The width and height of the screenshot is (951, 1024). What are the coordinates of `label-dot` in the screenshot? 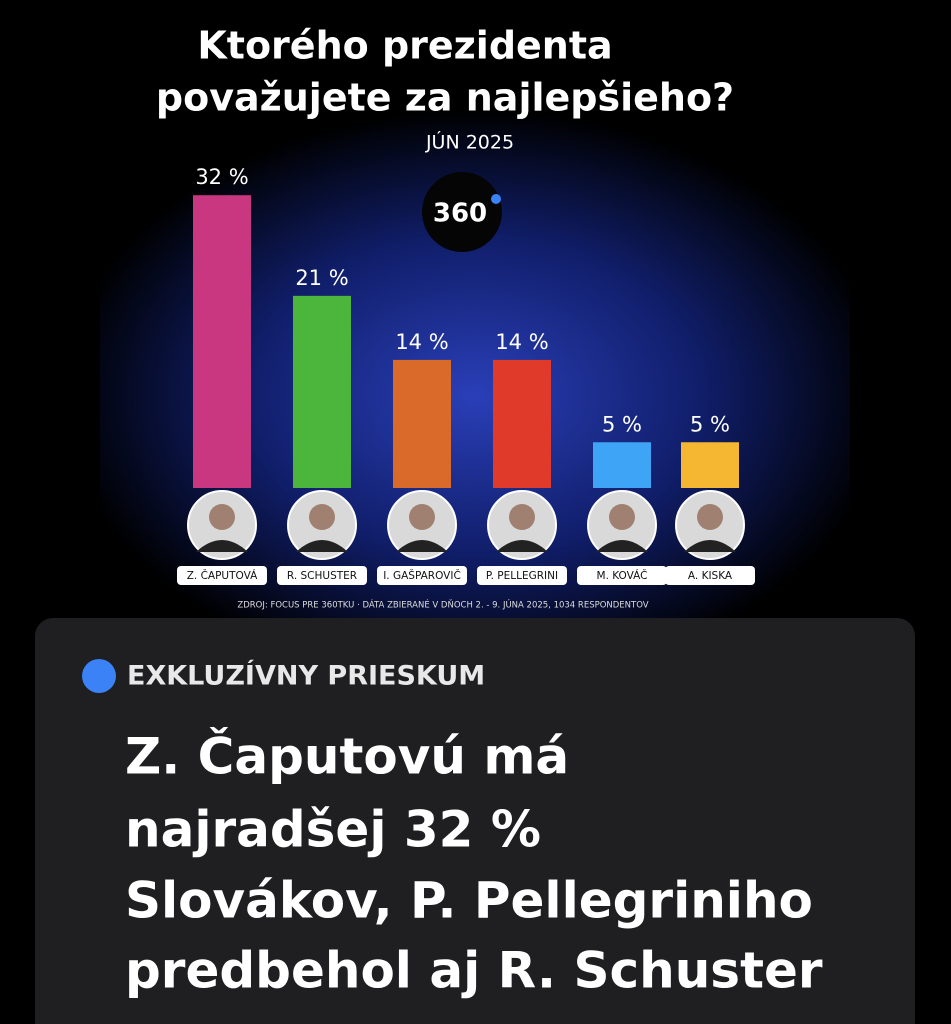 It's located at (99, 676).